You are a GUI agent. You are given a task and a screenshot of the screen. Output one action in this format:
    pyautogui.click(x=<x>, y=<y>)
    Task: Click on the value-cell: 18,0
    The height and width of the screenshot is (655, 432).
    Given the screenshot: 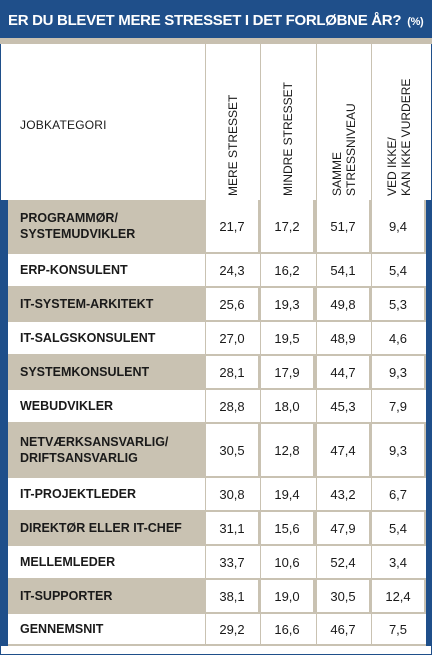 What is the action you would take?
    pyautogui.click(x=287, y=406)
    